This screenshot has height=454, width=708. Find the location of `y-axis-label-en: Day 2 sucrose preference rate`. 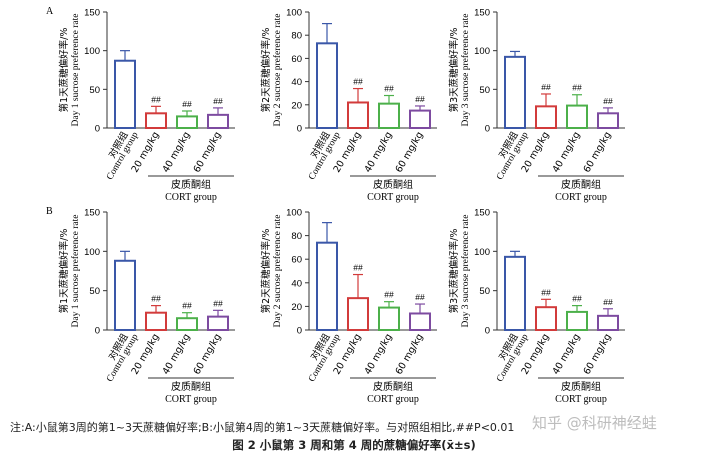

y-axis-label-en: Day 2 sucrose preference rate is located at coordinates (277, 271).